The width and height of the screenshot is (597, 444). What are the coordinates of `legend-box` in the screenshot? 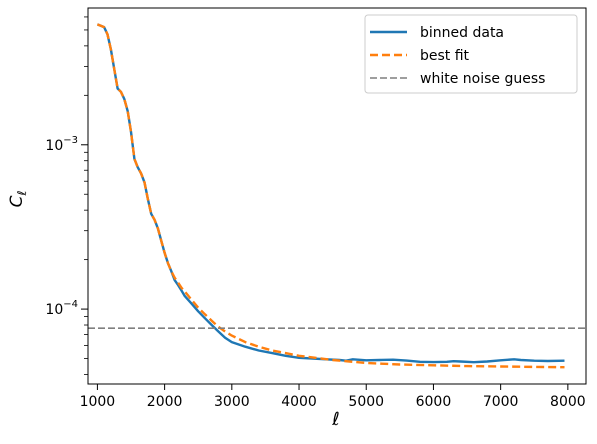 It's located at (471, 54).